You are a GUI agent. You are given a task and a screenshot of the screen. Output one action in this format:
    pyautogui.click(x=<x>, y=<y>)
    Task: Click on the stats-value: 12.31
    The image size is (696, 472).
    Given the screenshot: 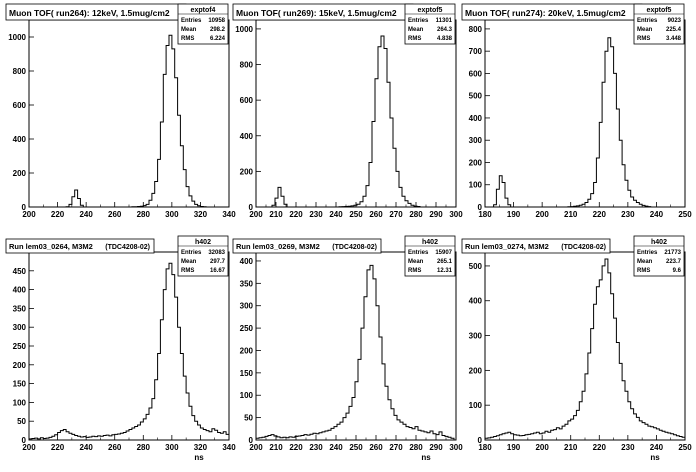 What is the action you would take?
    pyautogui.click(x=445, y=271)
    